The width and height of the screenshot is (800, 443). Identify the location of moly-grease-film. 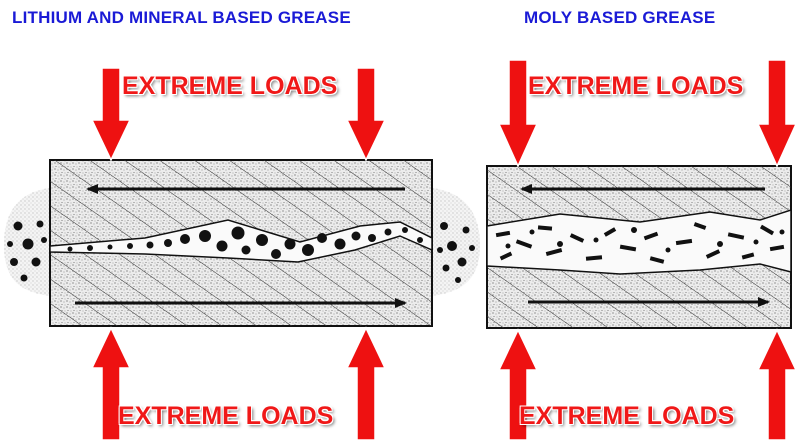
(639, 241).